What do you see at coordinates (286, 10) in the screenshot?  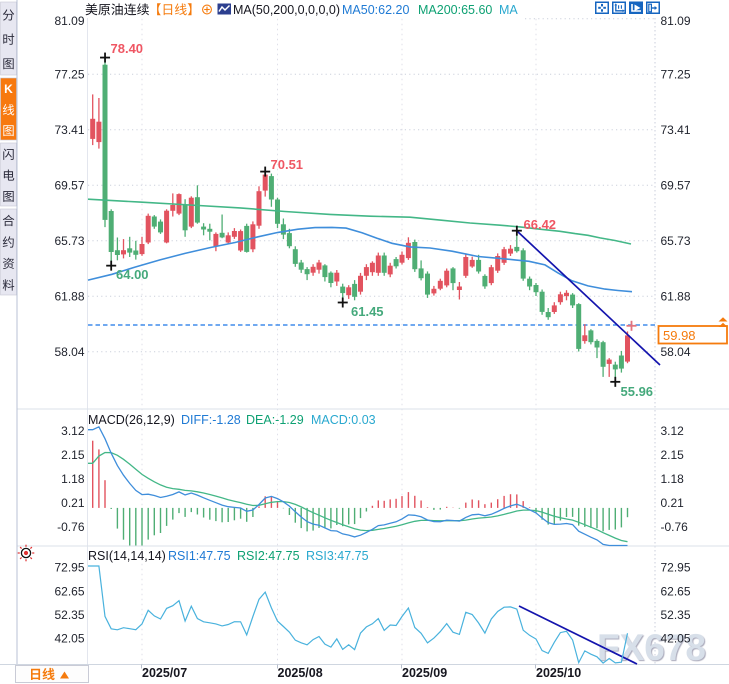 I see `svg-text: MA(50,200,0,0,0,0)` at bounding box center [286, 10].